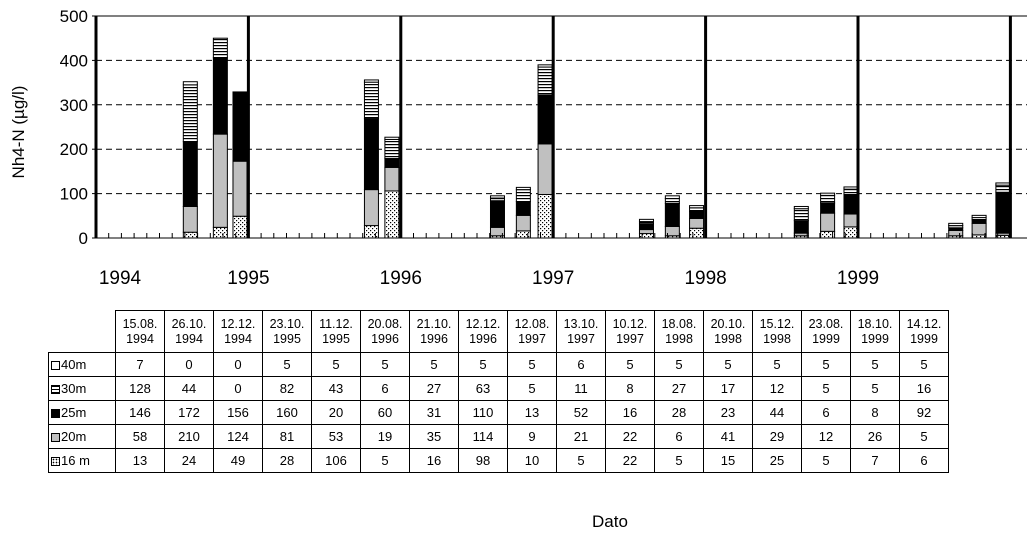 Image resolution: width=1027 pixels, height=541 pixels. What do you see at coordinates (336, 460) in the screenshot?
I see `table-value-cell: 106` at bounding box center [336, 460].